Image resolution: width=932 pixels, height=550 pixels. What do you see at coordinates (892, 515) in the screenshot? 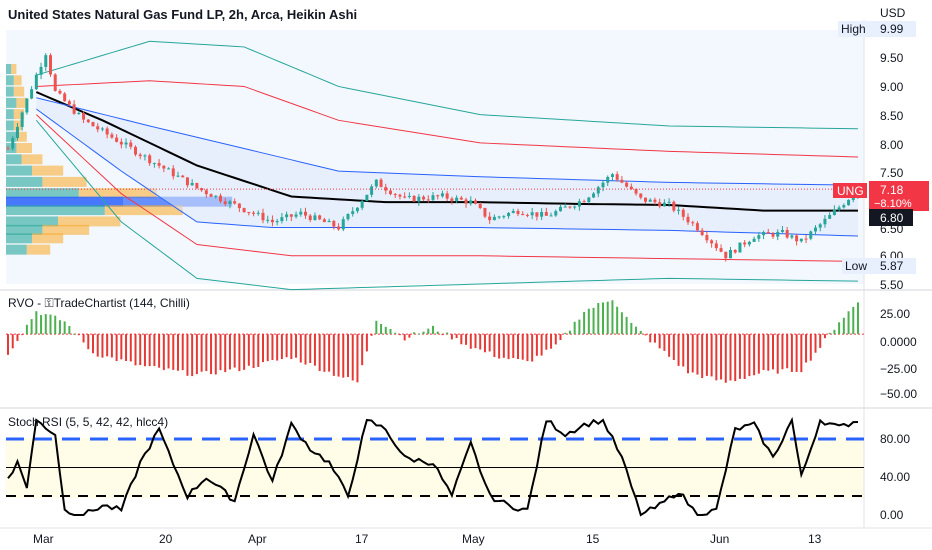
I see `rsi-tick: 0.00` at bounding box center [892, 515].